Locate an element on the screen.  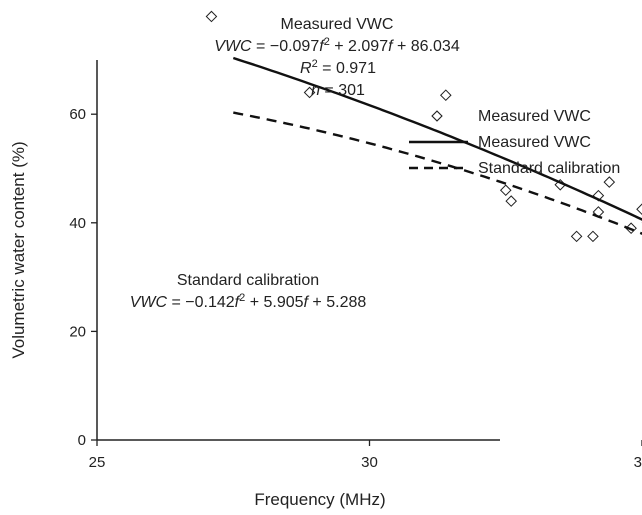
x-tick-label: 35 is located at coordinates (638, 462).